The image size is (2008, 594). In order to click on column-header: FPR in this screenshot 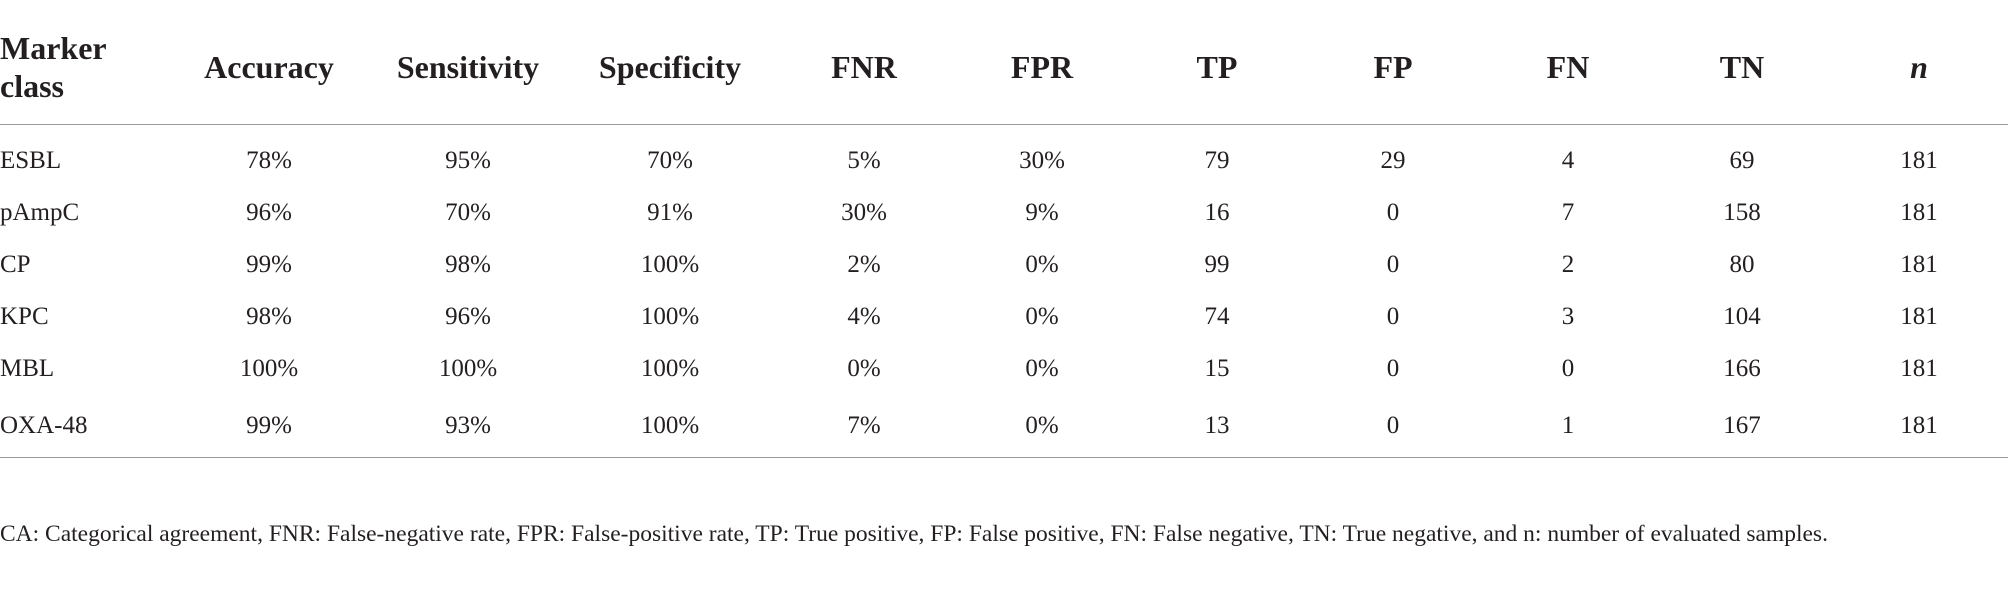, I will do `click(1042, 67)`.